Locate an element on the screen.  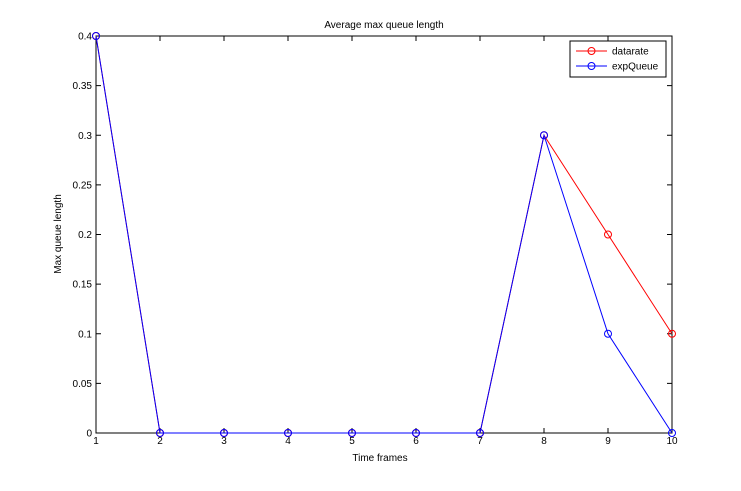
x-tick-label: 10 is located at coordinates (672, 441).